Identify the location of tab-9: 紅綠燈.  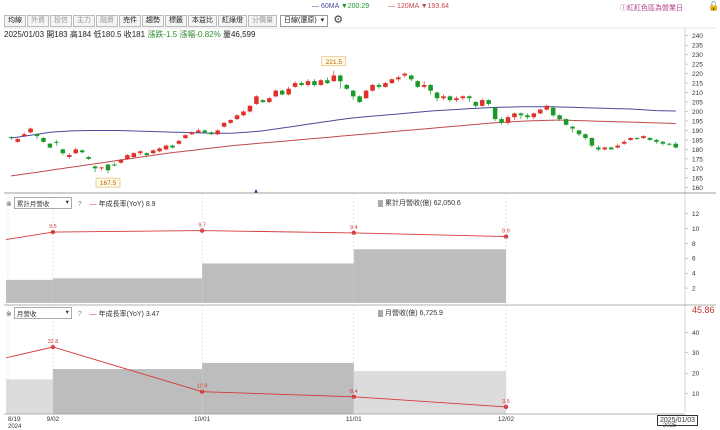
(232, 21).